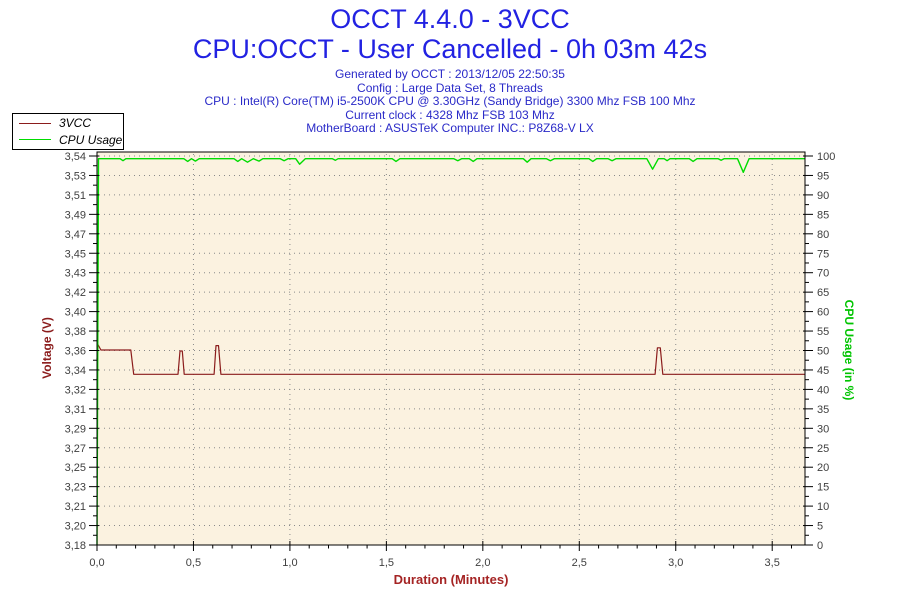 Image resolution: width=900 pixels, height=600 pixels. What do you see at coordinates (579, 563) in the screenshot?
I see `x-tick-label: 2,5` at bounding box center [579, 563].